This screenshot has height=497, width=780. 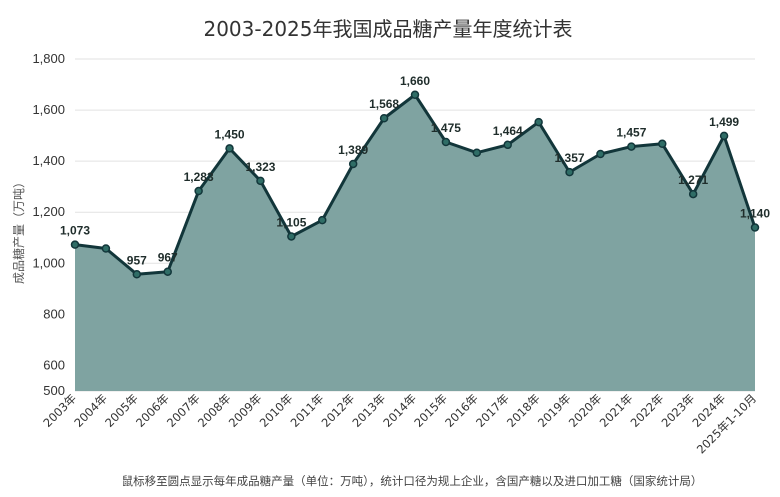 I want to click on x-tick-label: 2017年, so click(x=492, y=410).